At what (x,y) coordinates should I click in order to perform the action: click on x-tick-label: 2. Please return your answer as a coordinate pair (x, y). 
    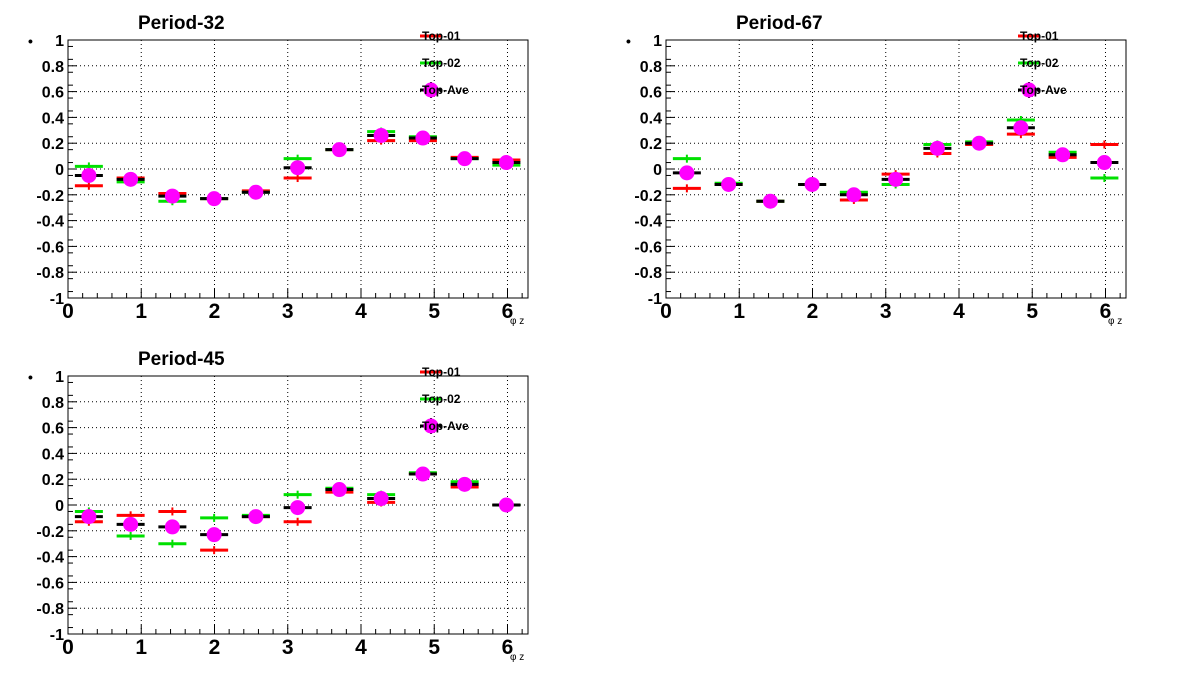
    Looking at the image, I should click on (215, 311).